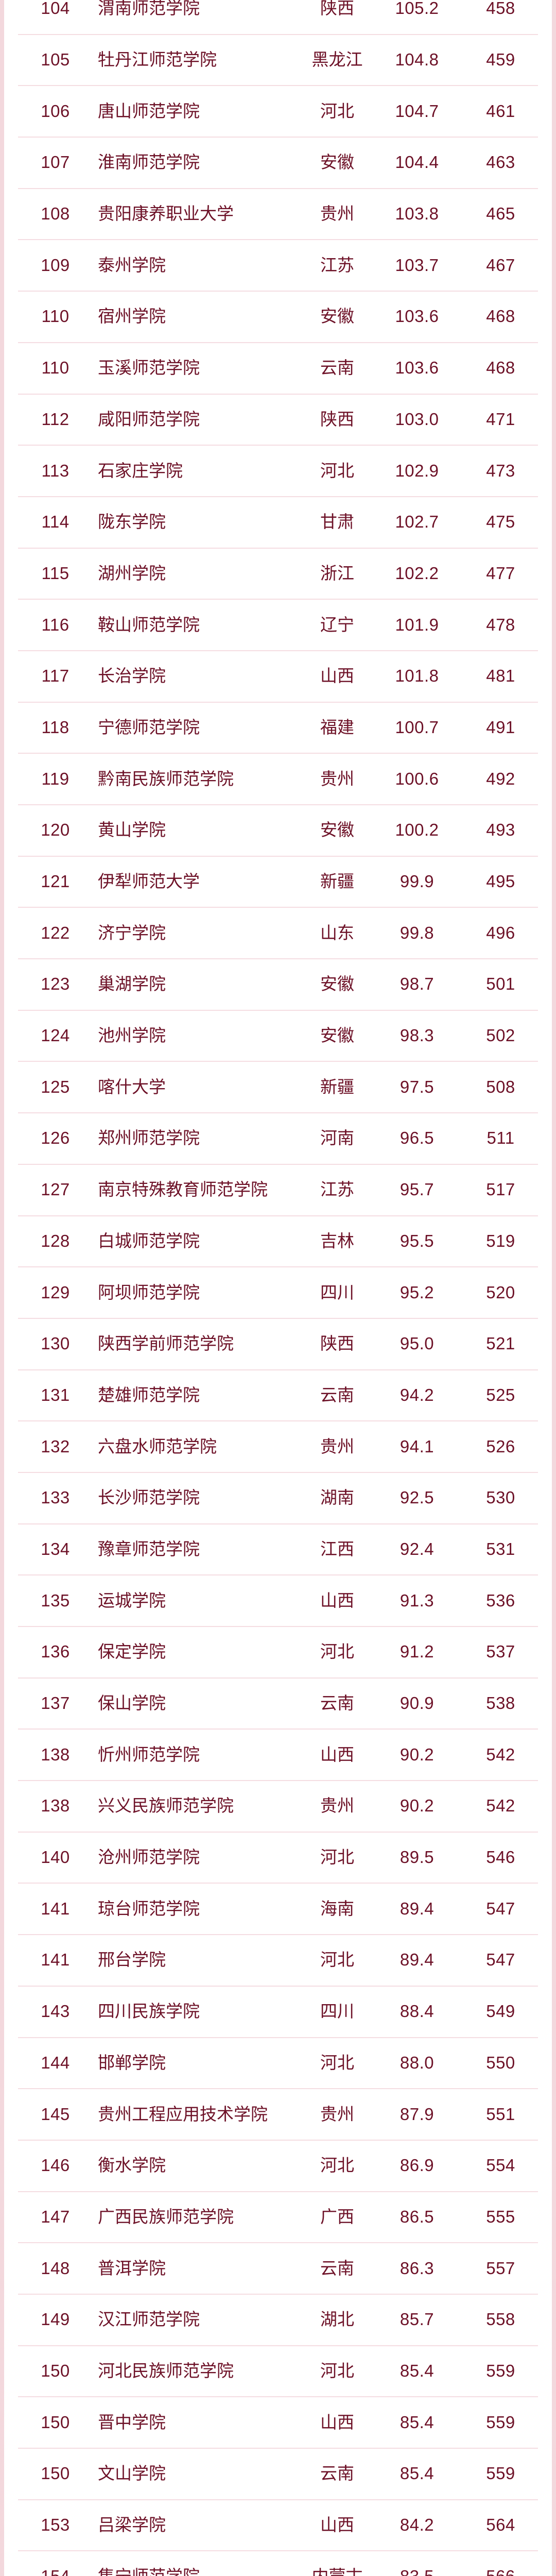 The image size is (556, 2576). What do you see at coordinates (278, 1497) in the screenshot?
I see `table-row: 133 长沙师范学院 湖南 92.5 530` at bounding box center [278, 1497].